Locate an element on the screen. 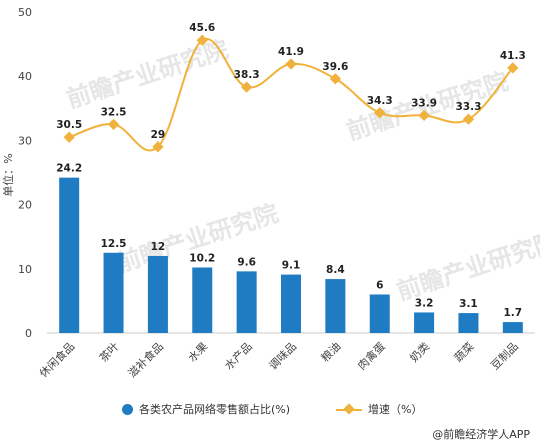 The width and height of the screenshot is (540, 447). line-value-label: 32.5 is located at coordinates (114, 112).